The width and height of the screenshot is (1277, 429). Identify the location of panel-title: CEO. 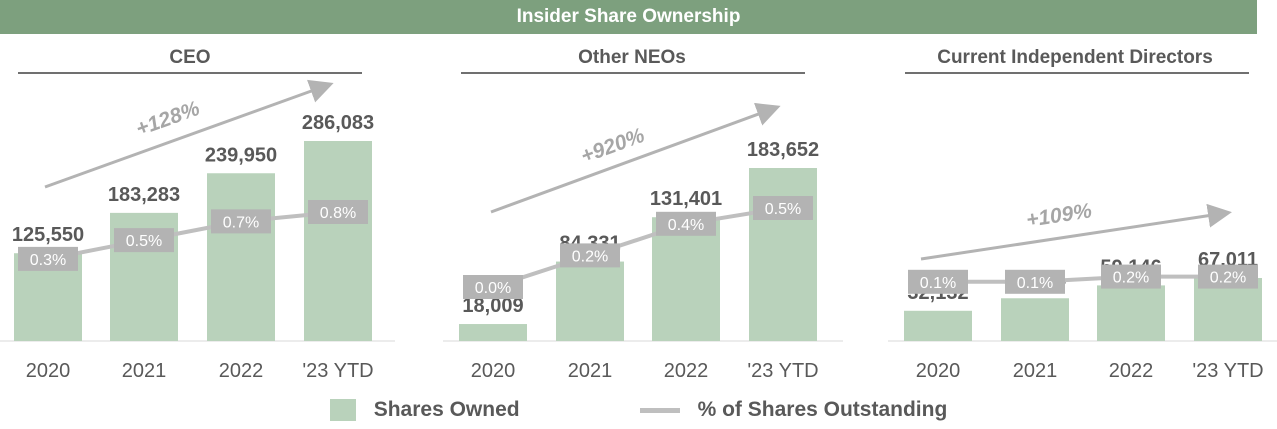
(189, 57).